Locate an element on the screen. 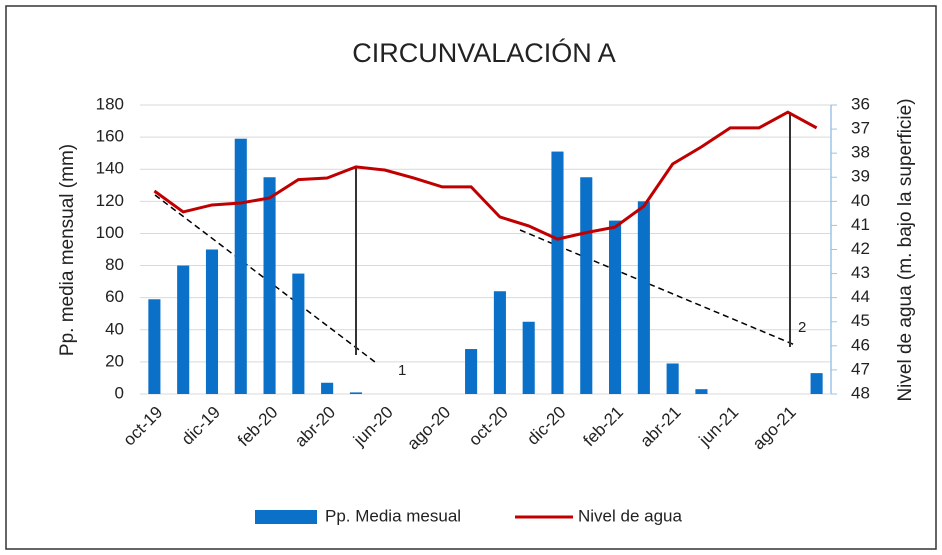 The height and width of the screenshot is (555, 942). annotation: 2 is located at coordinates (802, 327).